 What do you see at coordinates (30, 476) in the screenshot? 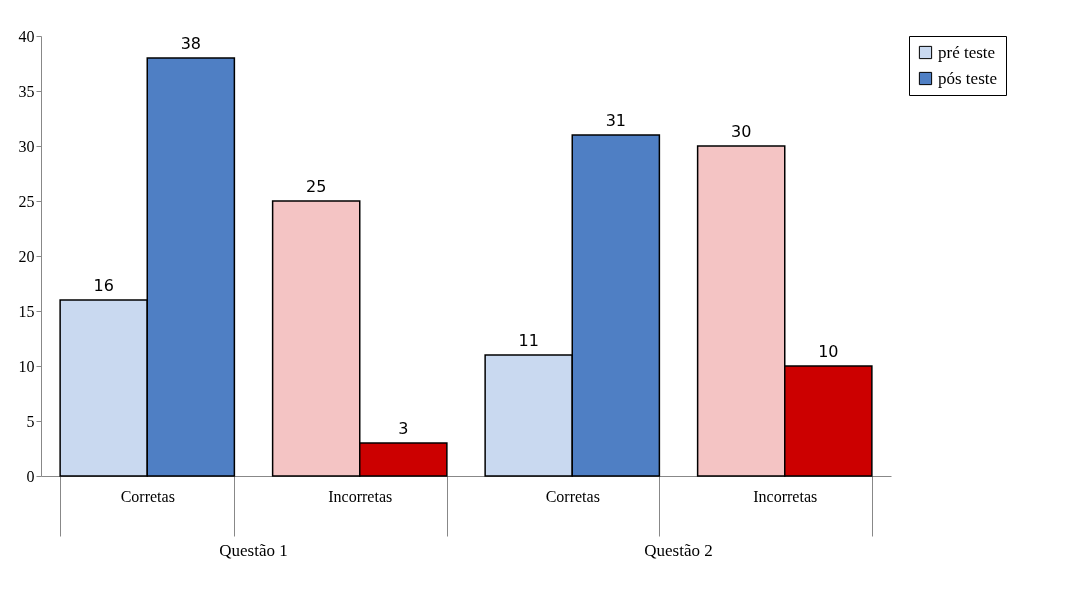
I see `y-tick-label: 0` at bounding box center [30, 476].